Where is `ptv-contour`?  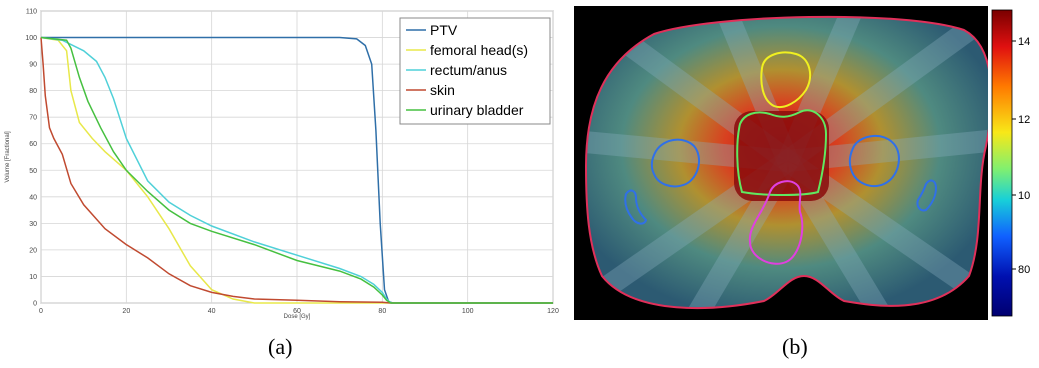
ptv-contour is located at coordinates (782, 152).